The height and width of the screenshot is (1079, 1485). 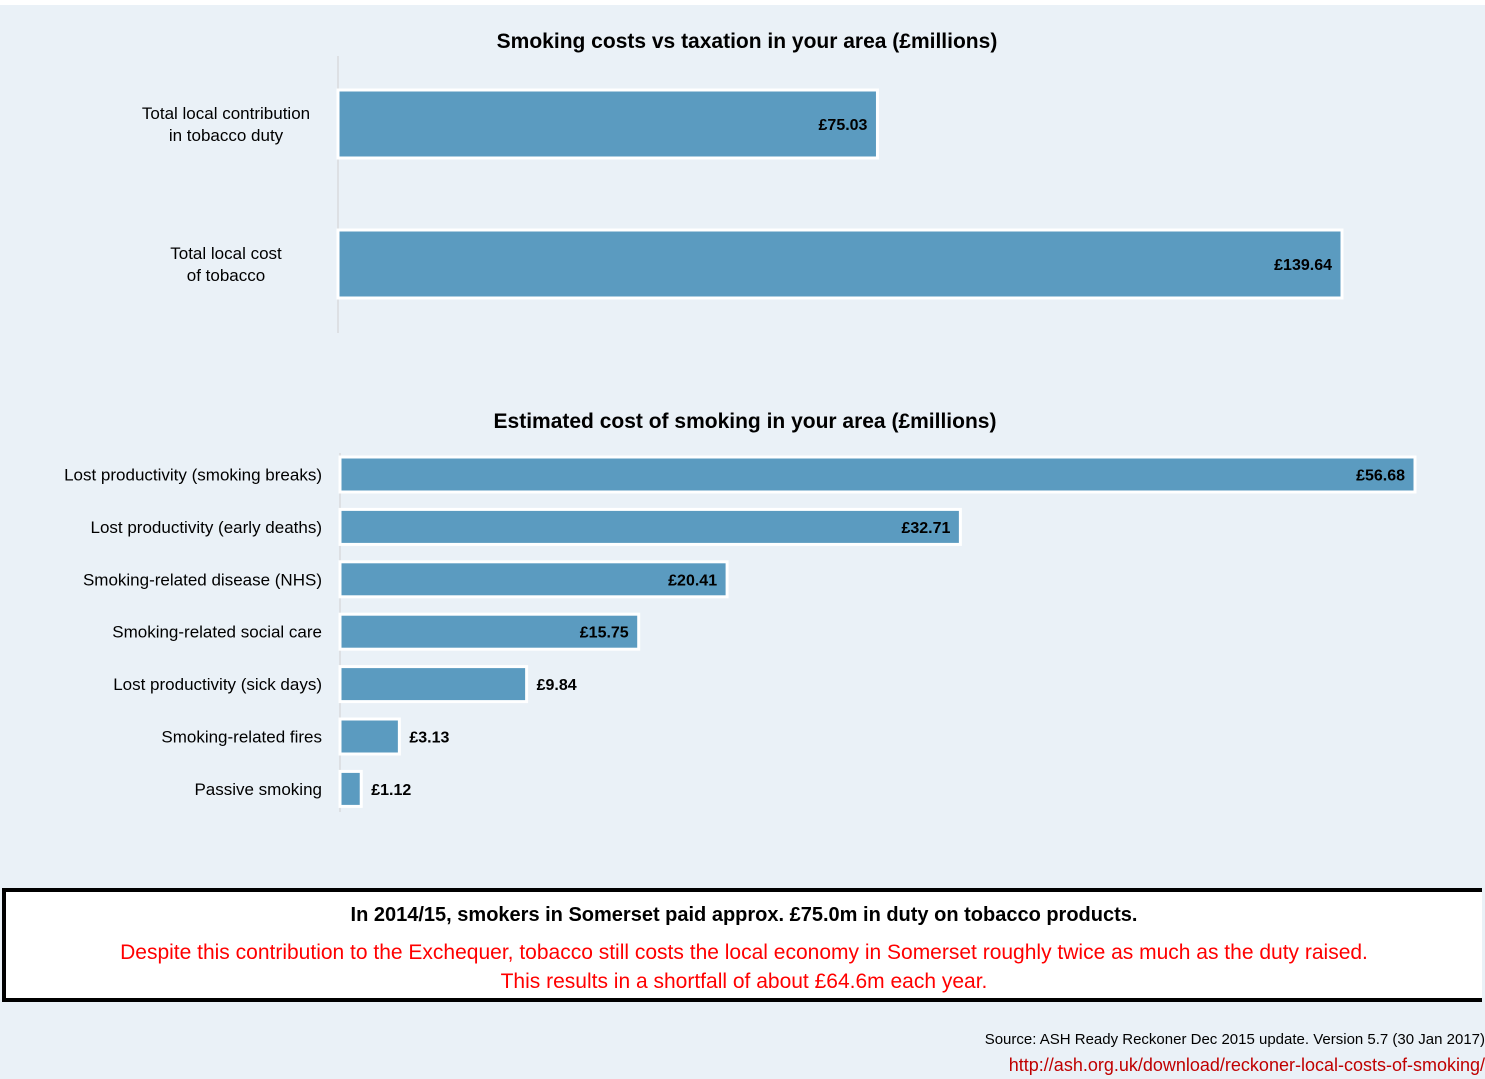 What do you see at coordinates (391, 790) in the screenshot?
I see `value-label-6: £1.12` at bounding box center [391, 790].